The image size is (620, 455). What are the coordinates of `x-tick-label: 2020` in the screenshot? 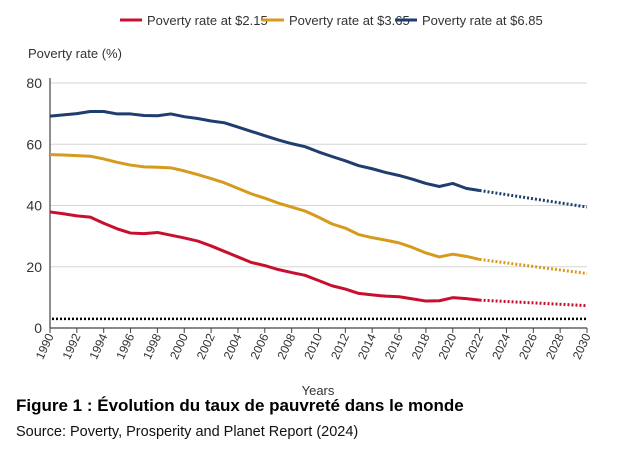 It's located at (447, 346).